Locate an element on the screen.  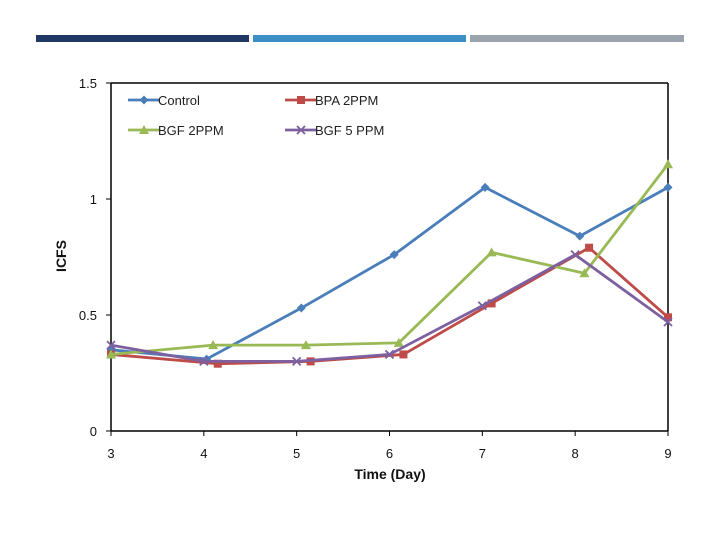
legend-item: BGF 2PPM is located at coordinates (176, 130).